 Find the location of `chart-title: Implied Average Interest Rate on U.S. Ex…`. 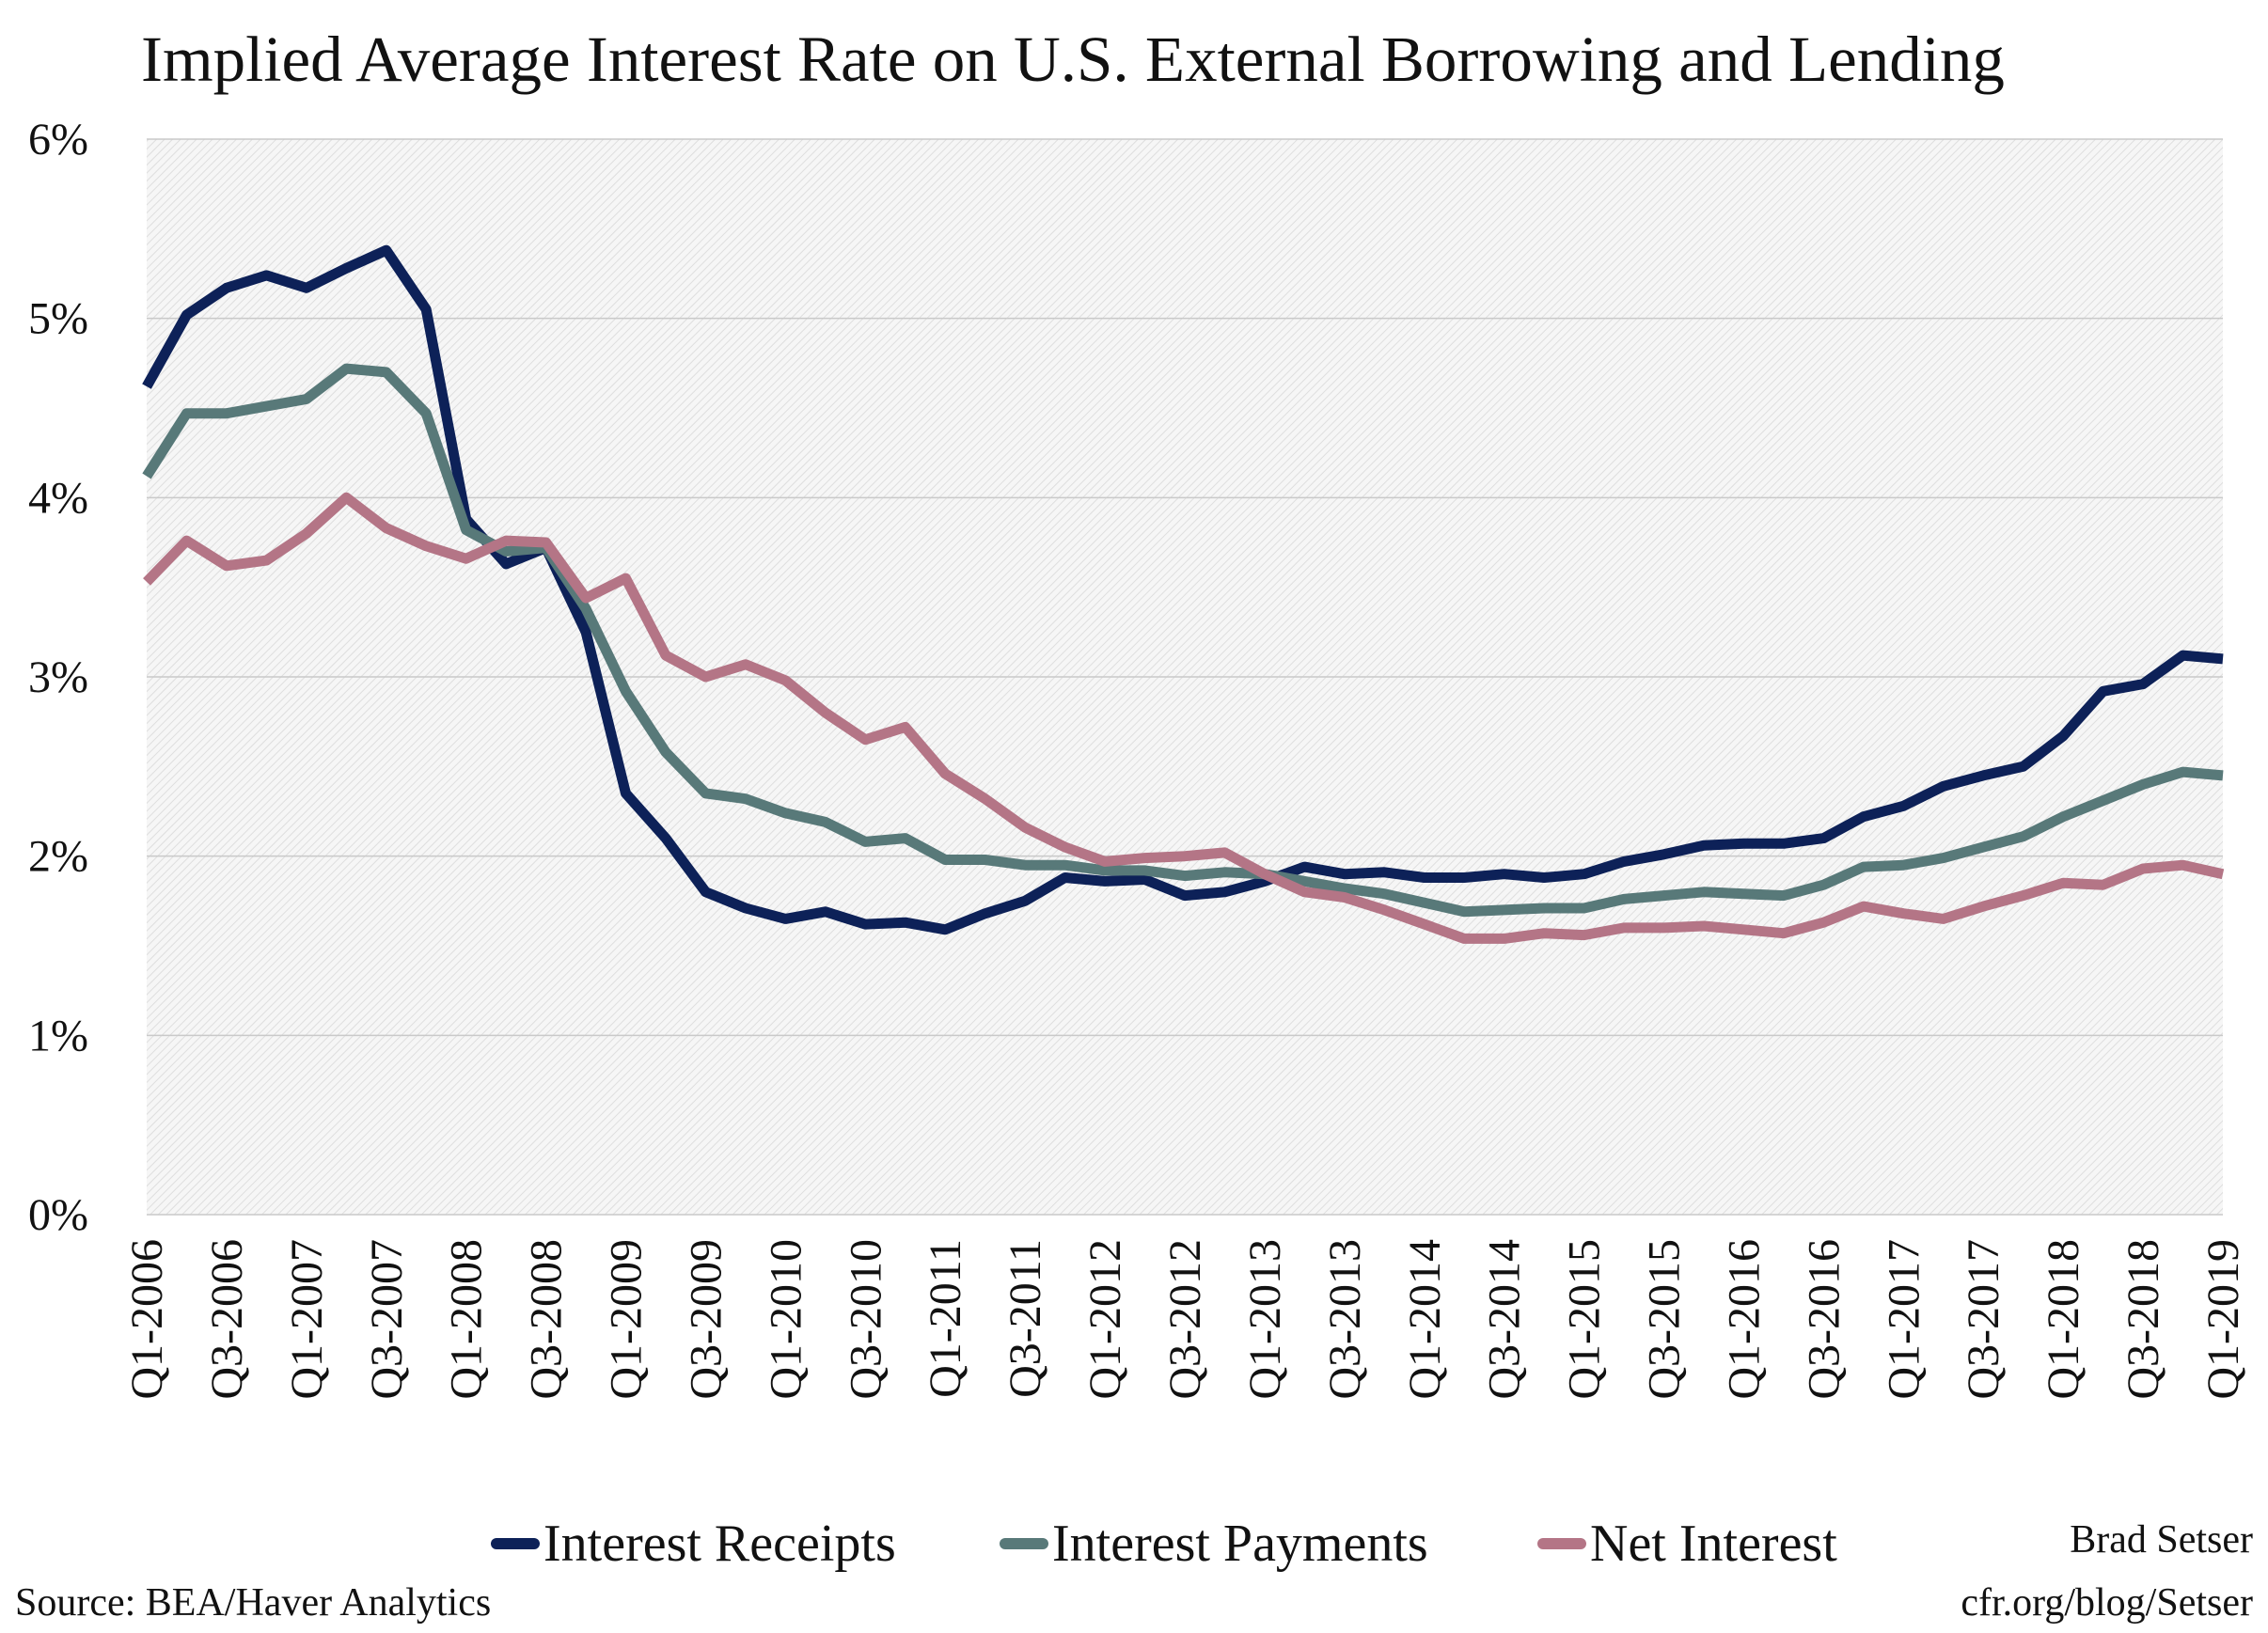

chart-title: Implied Average Interest Rate on U.S. Ex… is located at coordinates (1073, 60).